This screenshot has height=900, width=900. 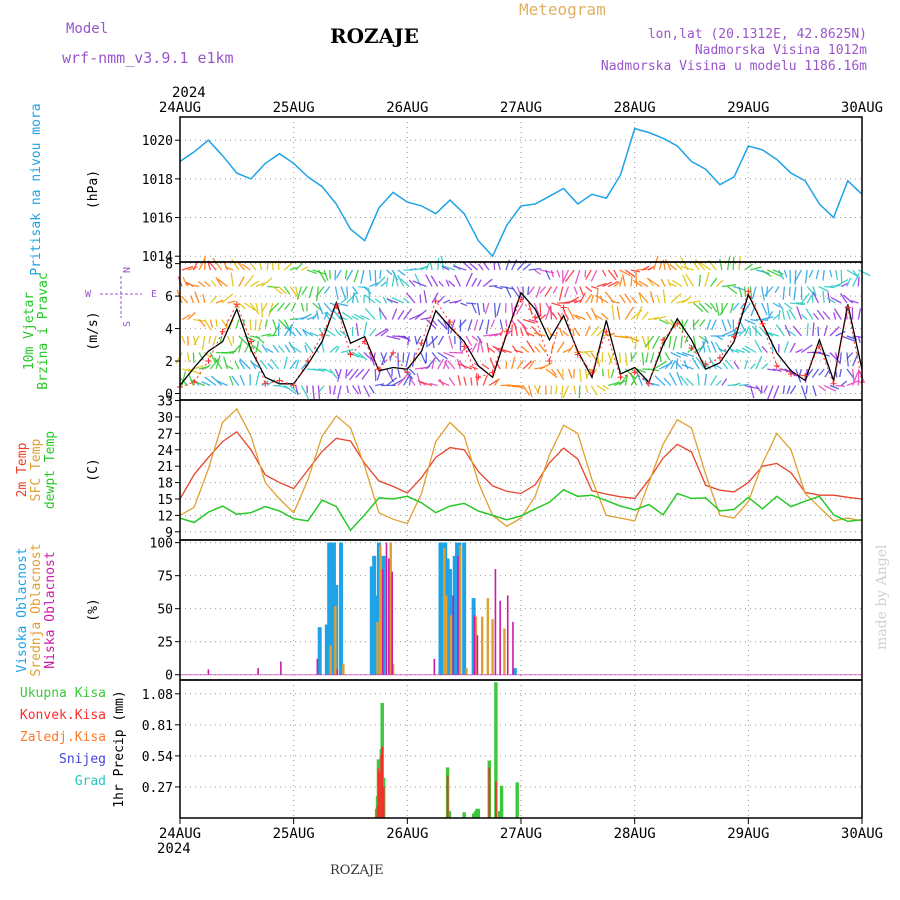 What do you see at coordinates (148, 58) in the screenshot?
I see `model-version: wrf-nmm_v3.9.1 e1km` at bounding box center [148, 58].